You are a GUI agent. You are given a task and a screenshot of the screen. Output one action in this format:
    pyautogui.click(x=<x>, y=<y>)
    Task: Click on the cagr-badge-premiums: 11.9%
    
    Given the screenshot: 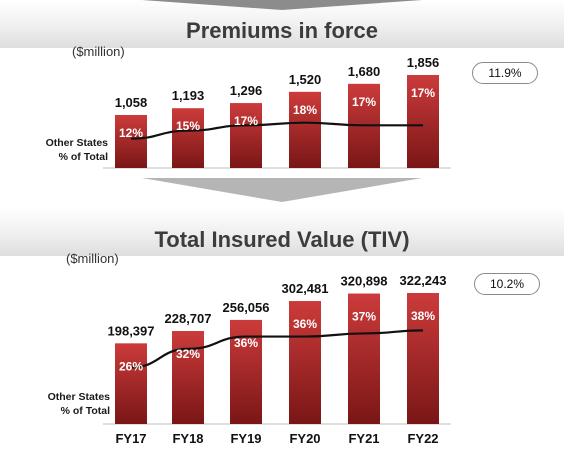 What is the action you would take?
    pyautogui.click(x=505, y=73)
    